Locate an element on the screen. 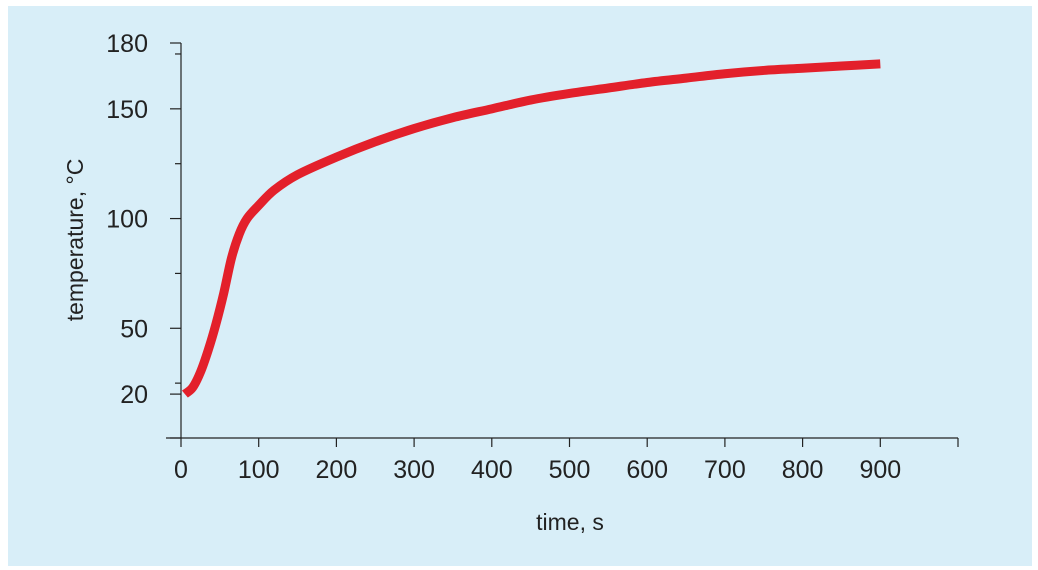  x-tick-label: 300 is located at coordinates (414, 470).